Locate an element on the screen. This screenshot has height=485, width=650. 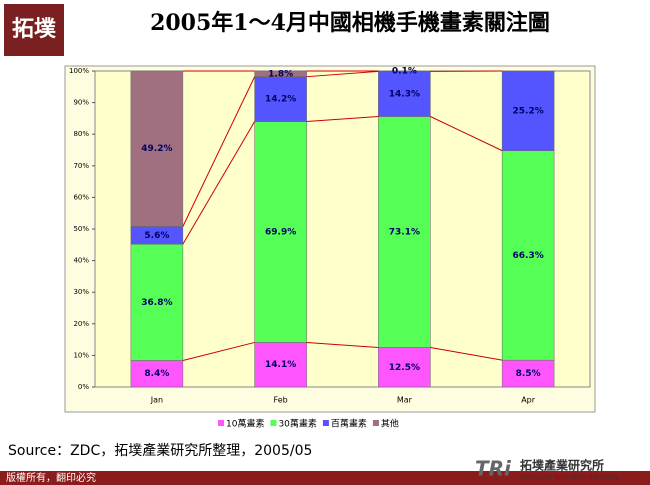
x-tick-label: Jan is located at coordinates (156, 400).